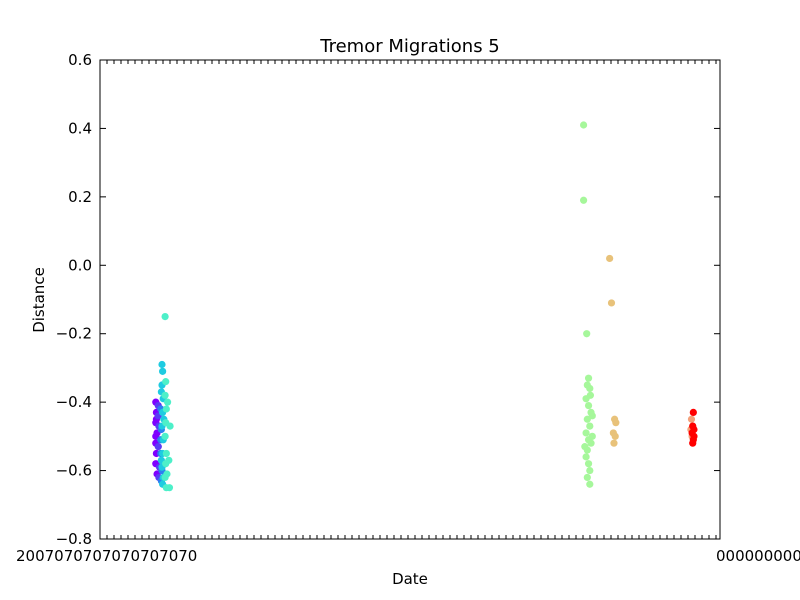 This screenshot has height=600, width=800. What do you see at coordinates (80, 128) in the screenshot?
I see `y-tick-label: 0.4` at bounding box center [80, 128].